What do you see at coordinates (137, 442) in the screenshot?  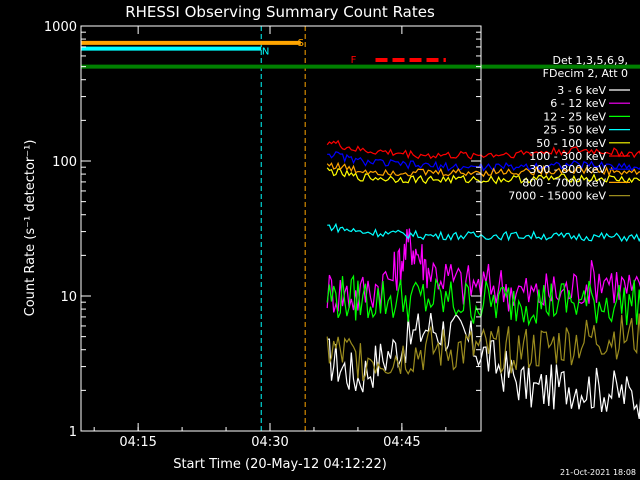 I see `x-tick-label-0: 04:15` at bounding box center [137, 442].